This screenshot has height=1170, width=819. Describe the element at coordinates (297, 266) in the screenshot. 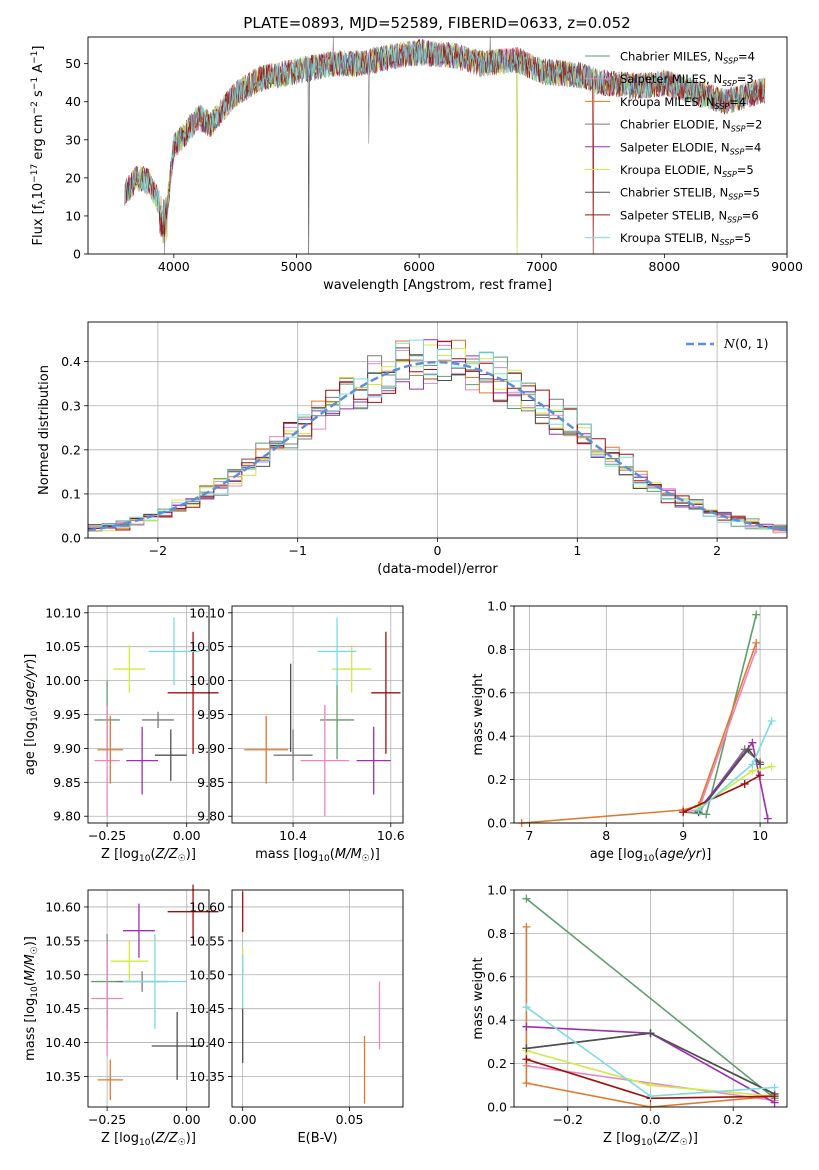

I see `x-tick-label: 5000` at that location.